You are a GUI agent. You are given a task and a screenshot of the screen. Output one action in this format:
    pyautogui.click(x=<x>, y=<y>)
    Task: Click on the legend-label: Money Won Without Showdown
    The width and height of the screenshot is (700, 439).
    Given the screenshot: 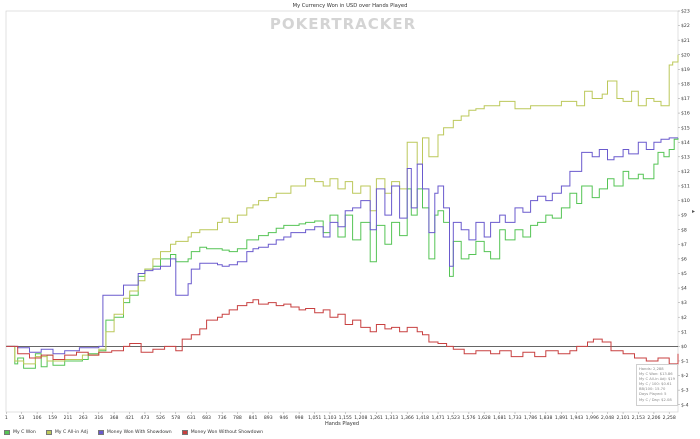 What is the action you would take?
    pyautogui.click(x=227, y=432)
    